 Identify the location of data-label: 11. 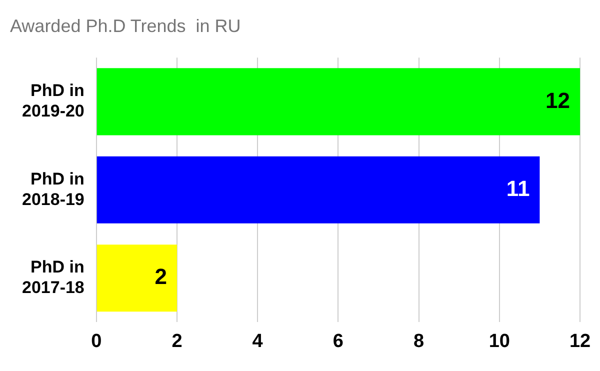
(518, 188).